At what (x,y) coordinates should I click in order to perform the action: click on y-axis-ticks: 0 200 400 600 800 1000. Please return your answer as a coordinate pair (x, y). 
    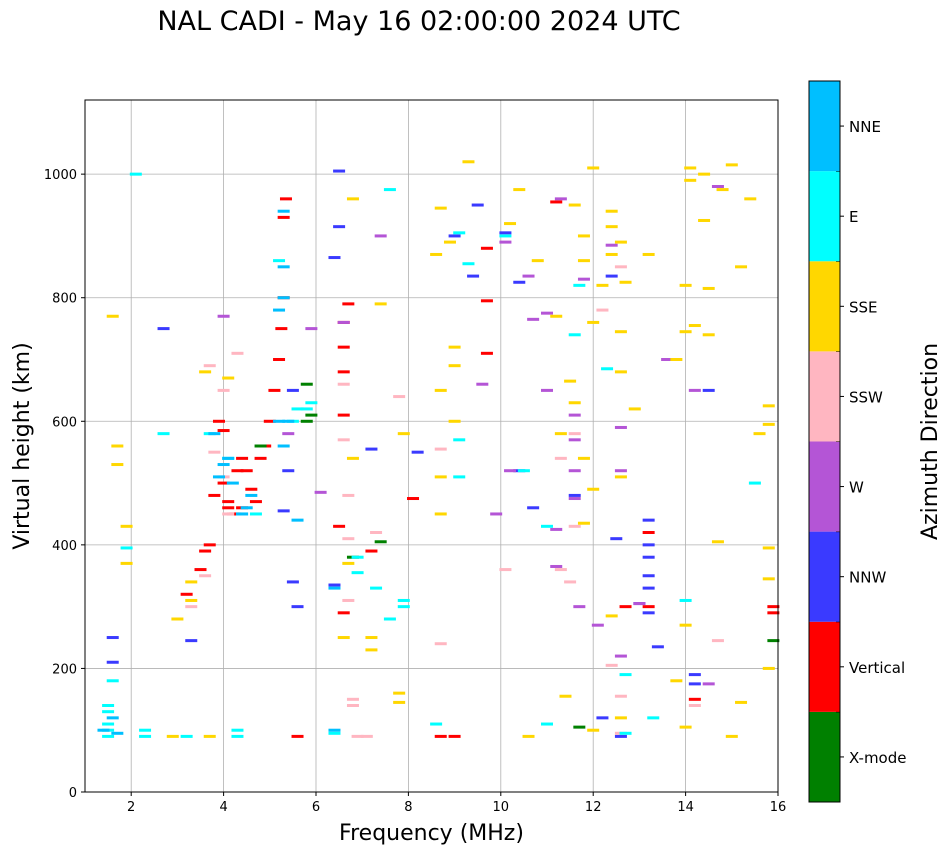
    Looking at the image, I should click on (64, 484).